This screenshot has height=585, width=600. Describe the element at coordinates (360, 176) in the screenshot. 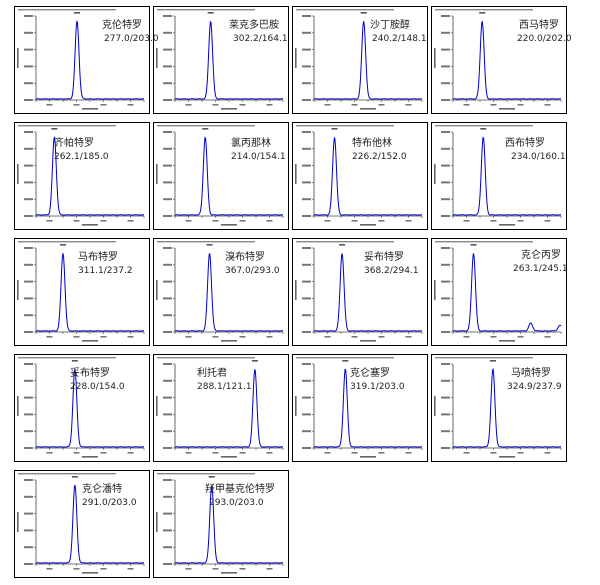

I see `chromatogram-panel: 特布他林 226.2/152.0` at that location.